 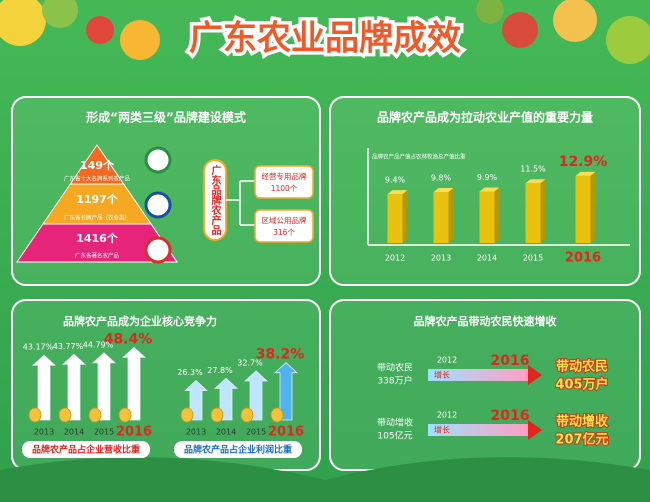 I want to click on field, so click(x=325, y=479).